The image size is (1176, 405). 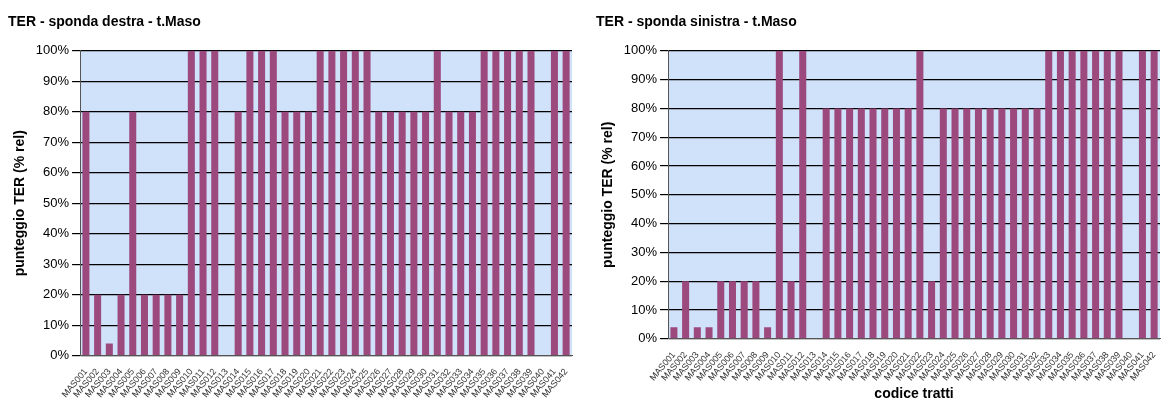 What do you see at coordinates (56, 263) in the screenshot?
I see `y-tick-label: 30%` at bounding box center [56, 263].